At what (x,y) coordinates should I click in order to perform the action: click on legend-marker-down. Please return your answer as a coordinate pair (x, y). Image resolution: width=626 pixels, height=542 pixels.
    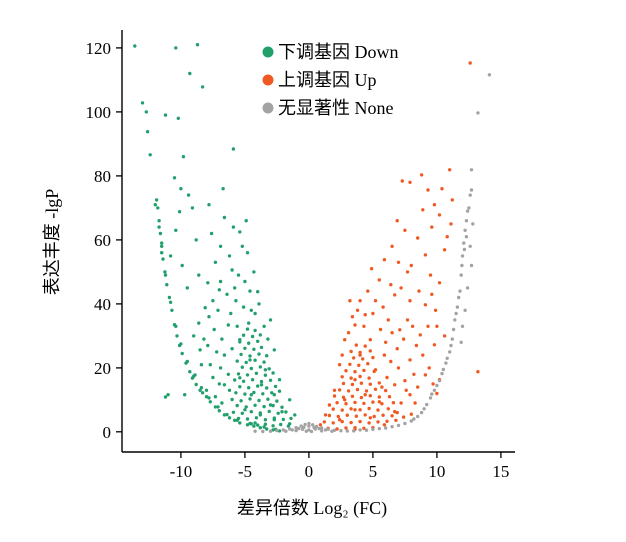
    Looking at the image, I should click on (268, 52).